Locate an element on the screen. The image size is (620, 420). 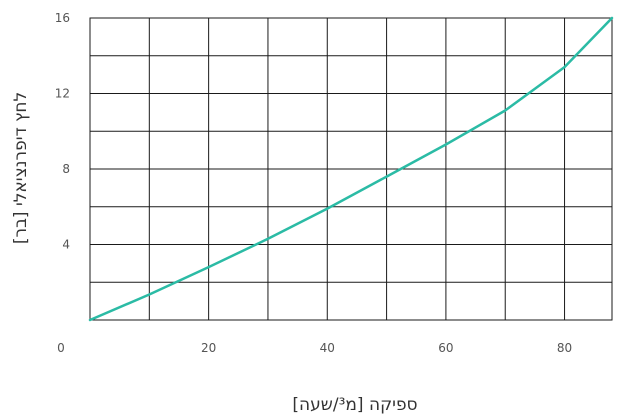
x-tick-label: 20 is located at coordinates (208, 348).